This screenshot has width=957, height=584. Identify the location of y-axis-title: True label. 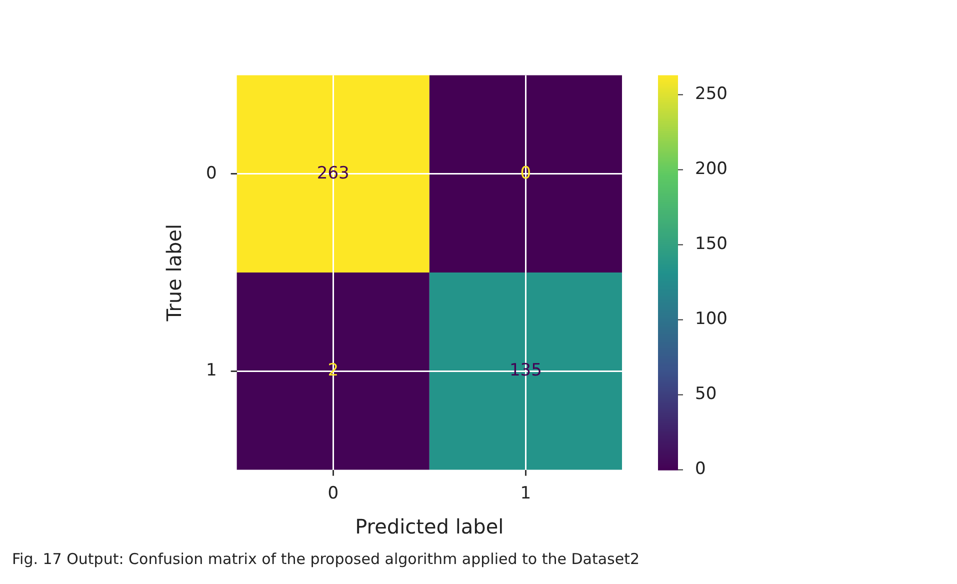
(174, 273).